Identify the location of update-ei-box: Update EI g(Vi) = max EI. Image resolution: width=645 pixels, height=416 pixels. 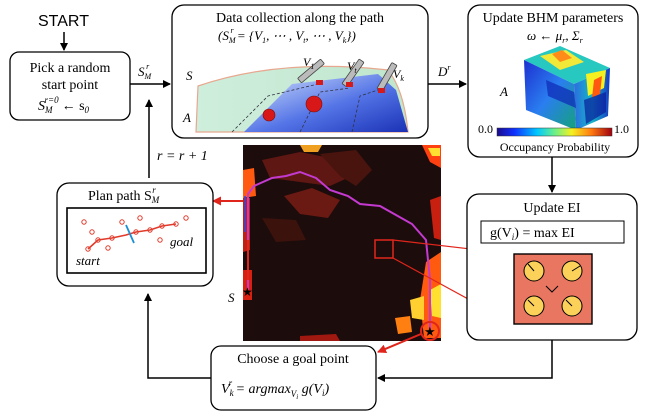
(552, 267).